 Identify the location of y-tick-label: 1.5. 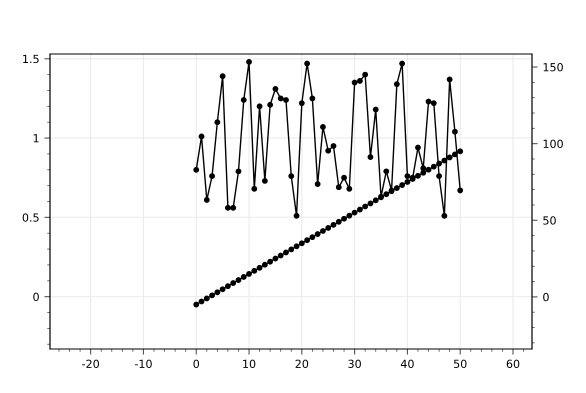
(31, 59).